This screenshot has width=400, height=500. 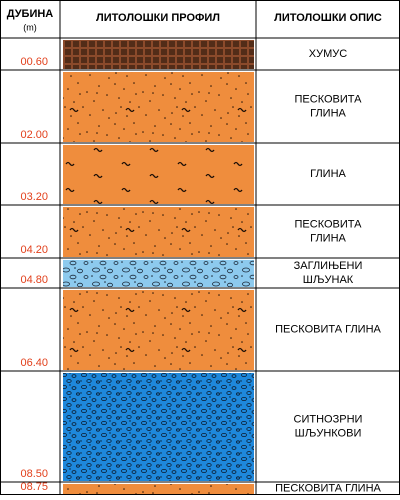 What do you see at coordinates (34, 363) in the screenshot?
I see `depth-label: 06.40` at bounding box center [34, 363].